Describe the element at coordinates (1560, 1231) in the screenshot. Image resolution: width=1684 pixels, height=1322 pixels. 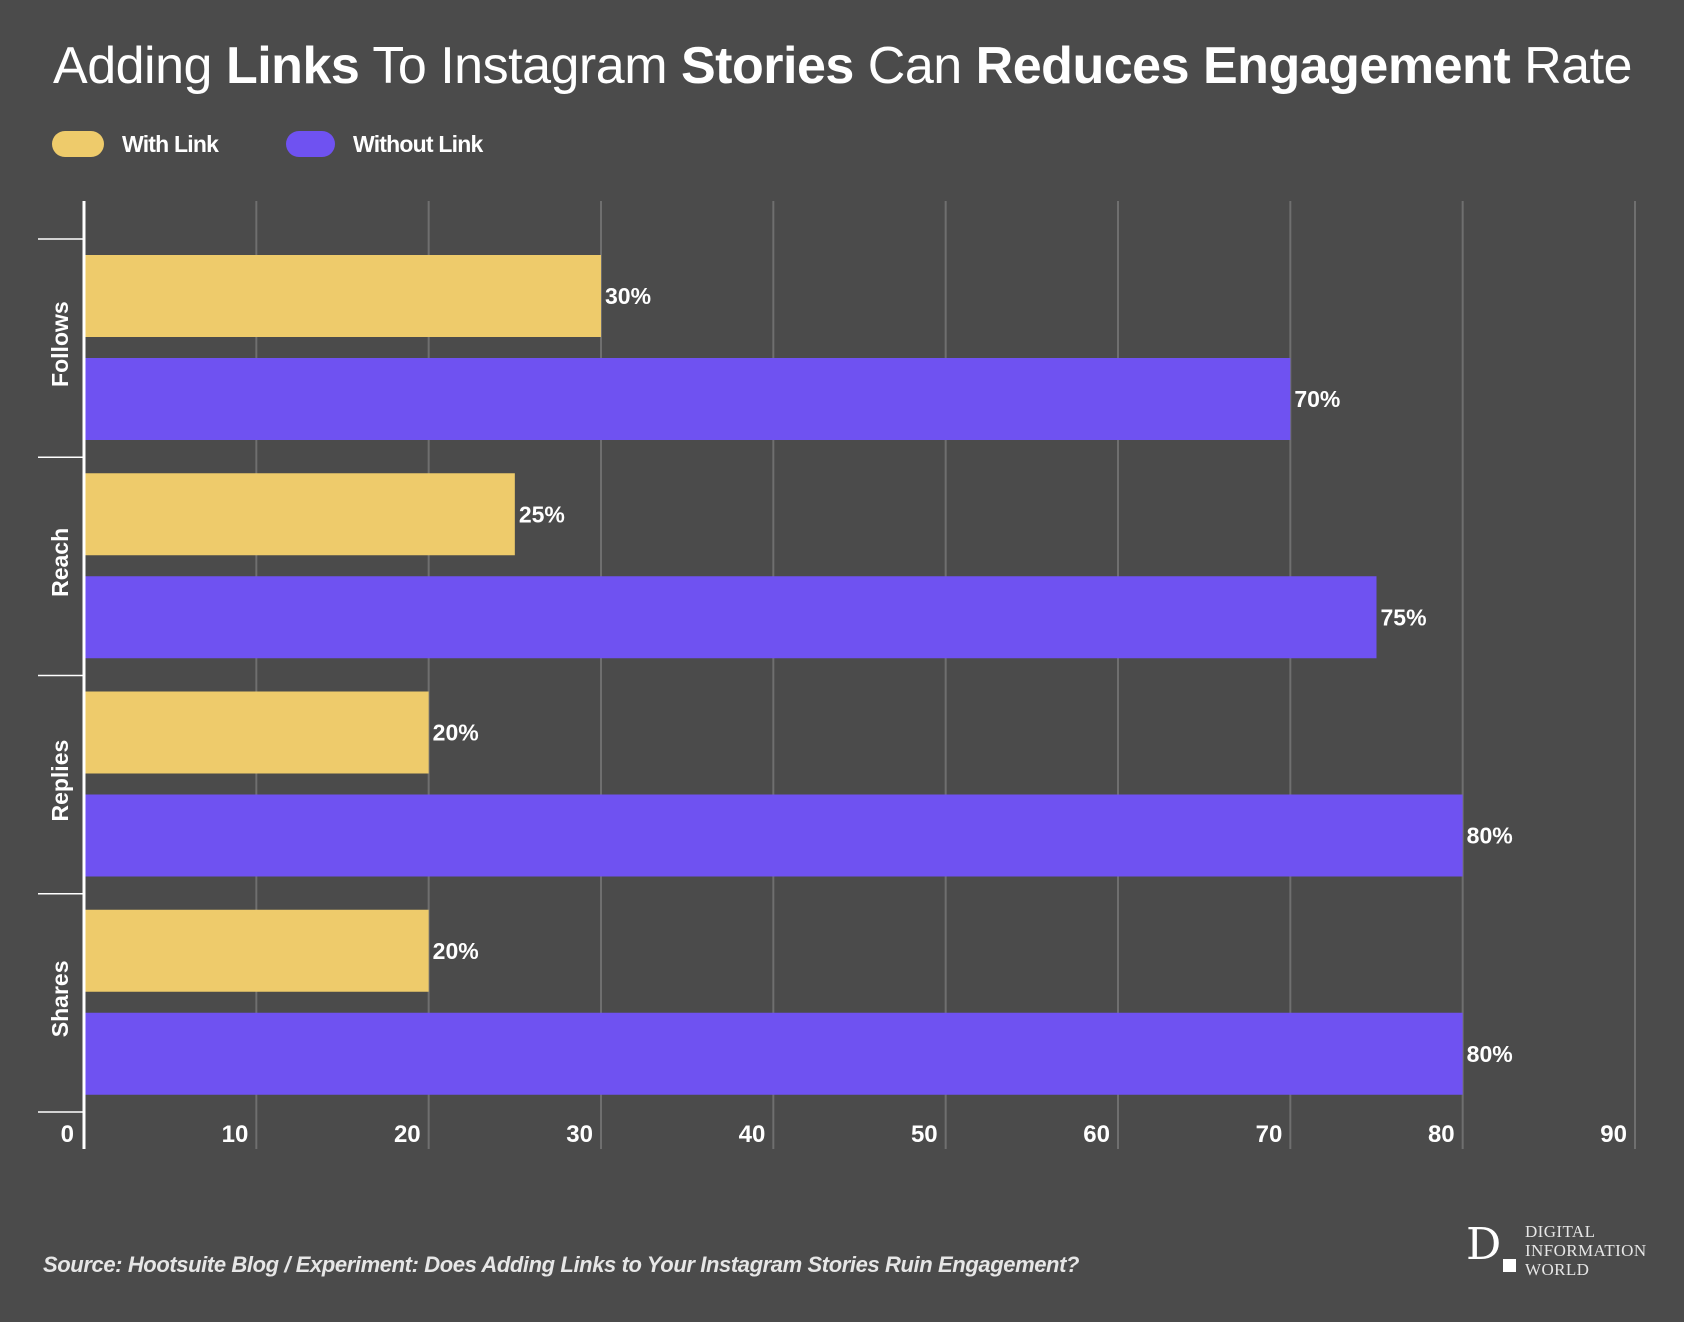
I see `logo-line: DIGITAL` at that location.